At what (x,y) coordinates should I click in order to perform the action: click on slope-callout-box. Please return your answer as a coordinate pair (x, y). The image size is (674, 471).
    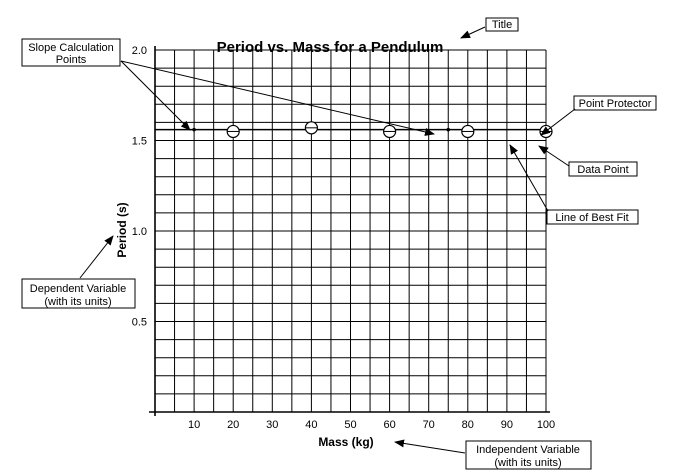
    Looking at the image, I should click on (71, 52).